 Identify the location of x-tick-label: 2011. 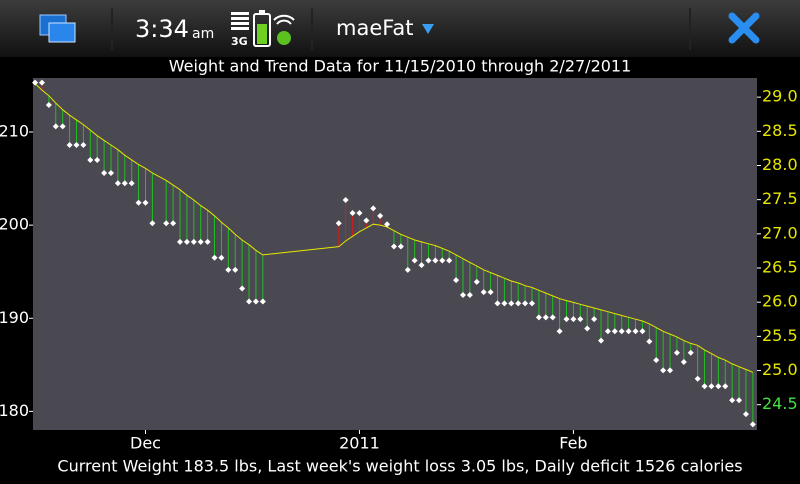
(359, 443).